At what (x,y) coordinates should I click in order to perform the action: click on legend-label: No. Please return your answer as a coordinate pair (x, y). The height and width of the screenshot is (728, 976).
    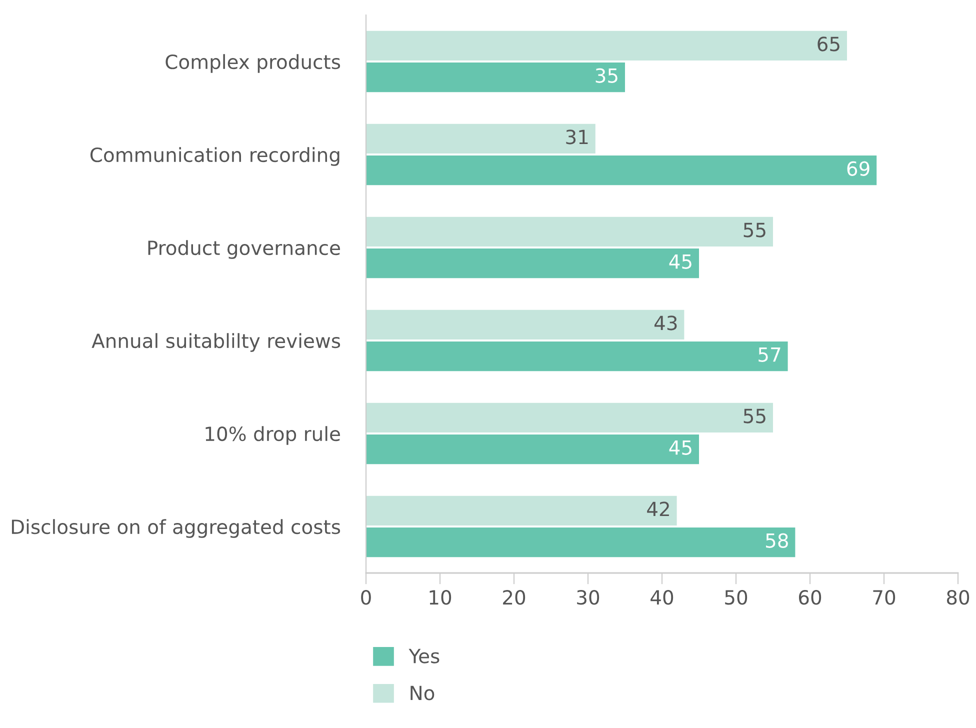
    Looking at the image, I should click on (422, 693).